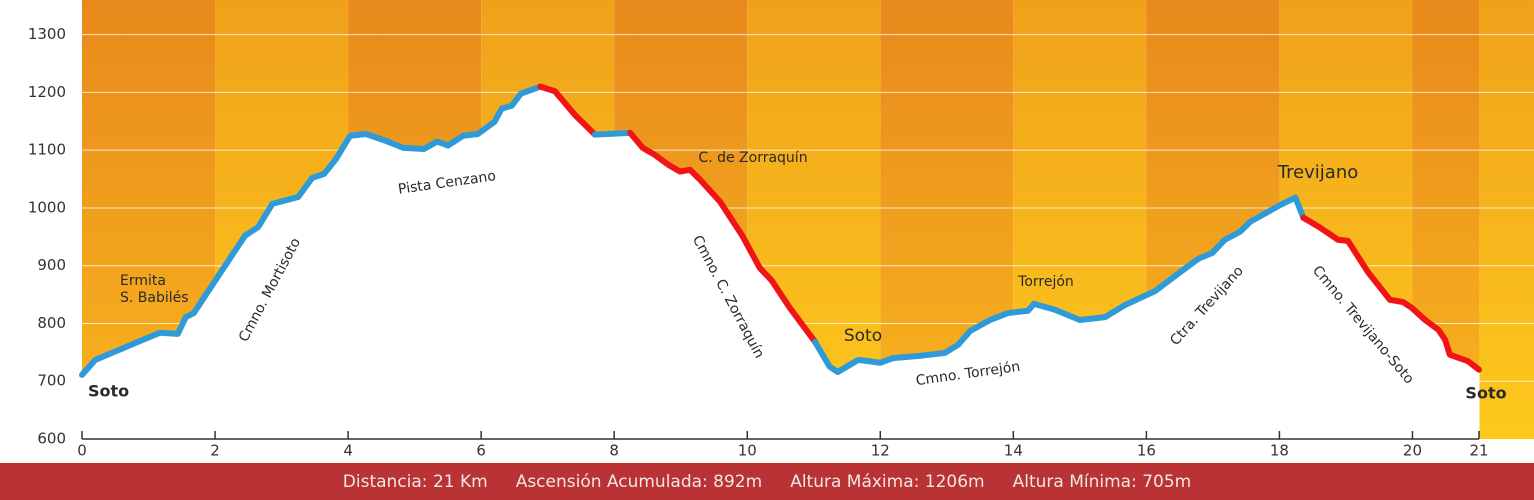  I want to click on y-tick-label: 1000, so click(47, 207).